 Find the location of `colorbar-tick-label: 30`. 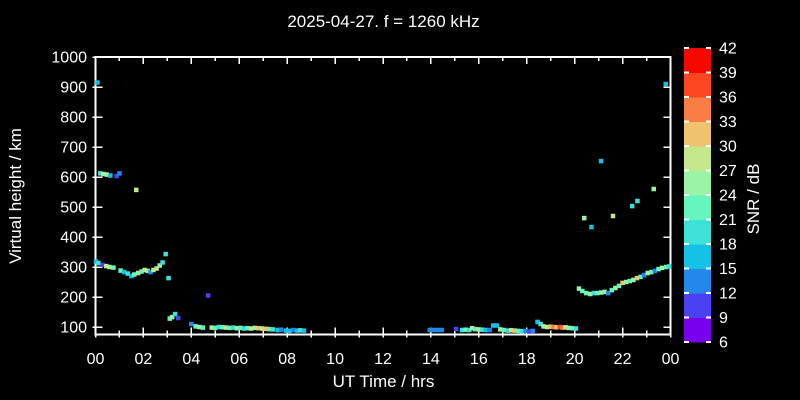

colorbar-tick-label: 30 is located at coordinates (728, 147).